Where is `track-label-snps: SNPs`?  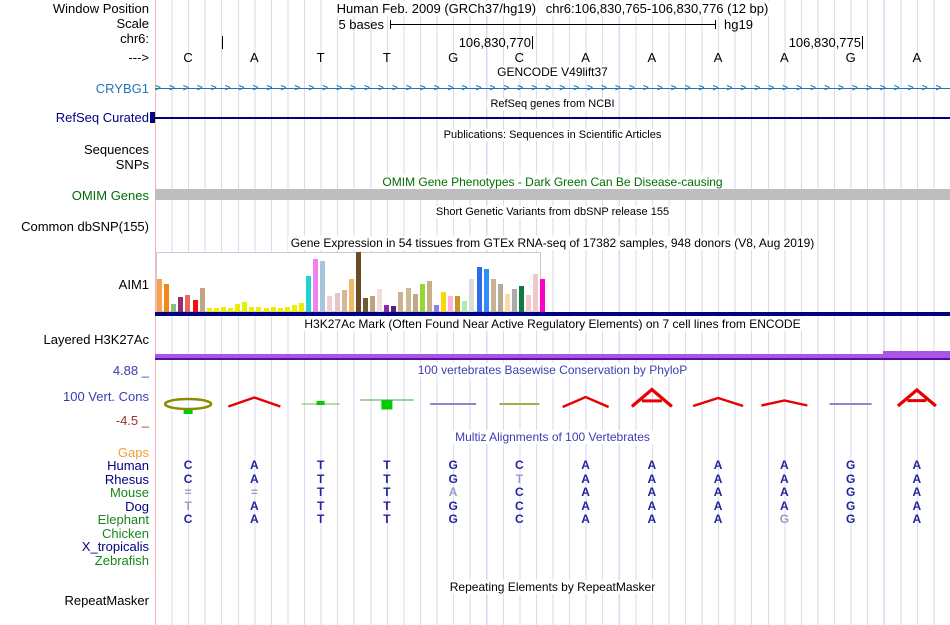 track-label-snps: SNPs is located at coordinates (132, 164).